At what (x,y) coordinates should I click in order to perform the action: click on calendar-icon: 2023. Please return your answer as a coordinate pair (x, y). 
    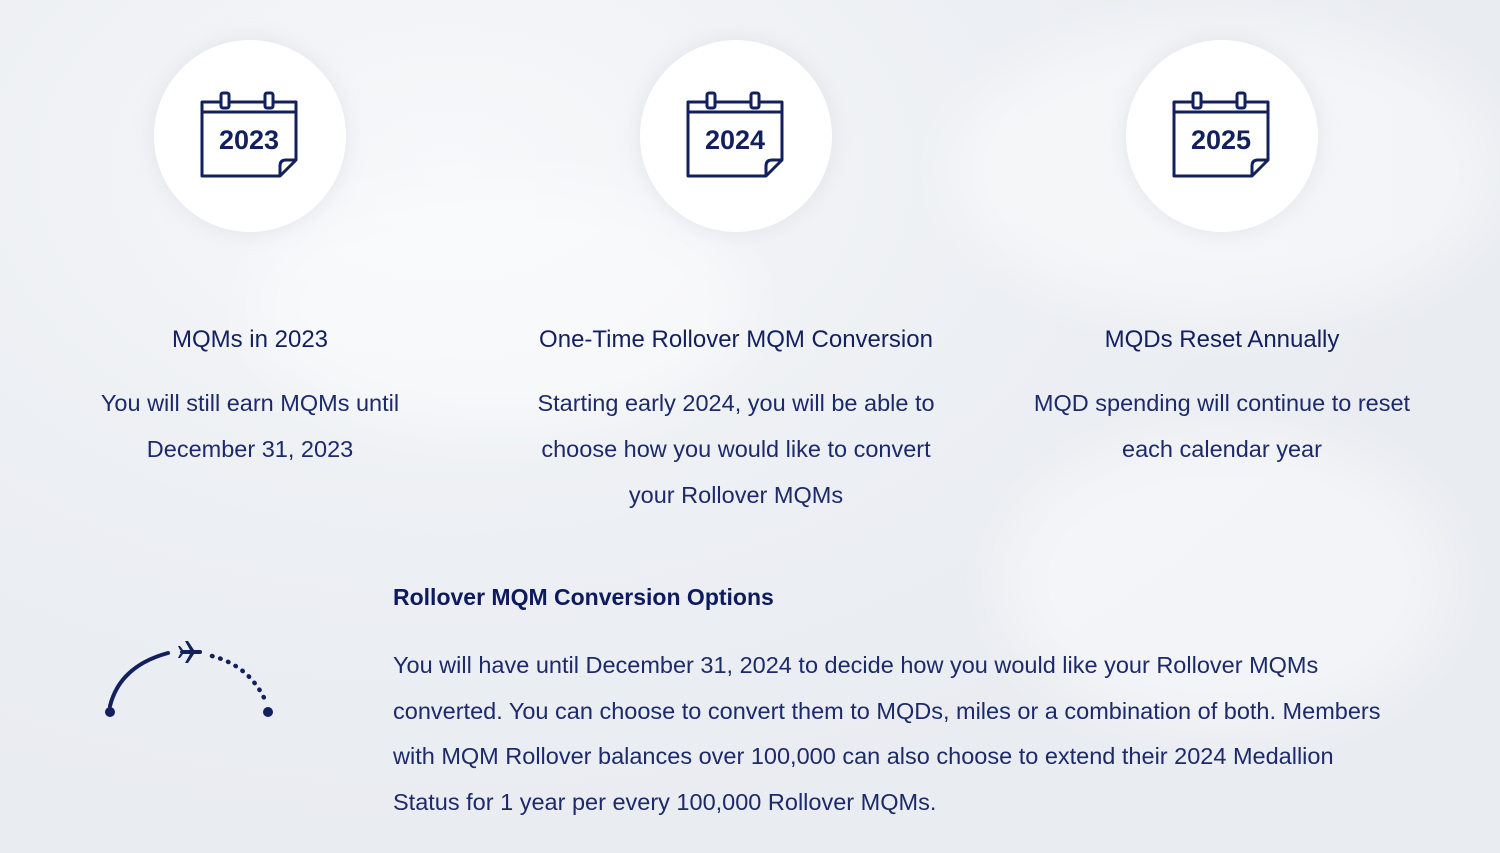
    Looking at the image, I should click on (249, 134).